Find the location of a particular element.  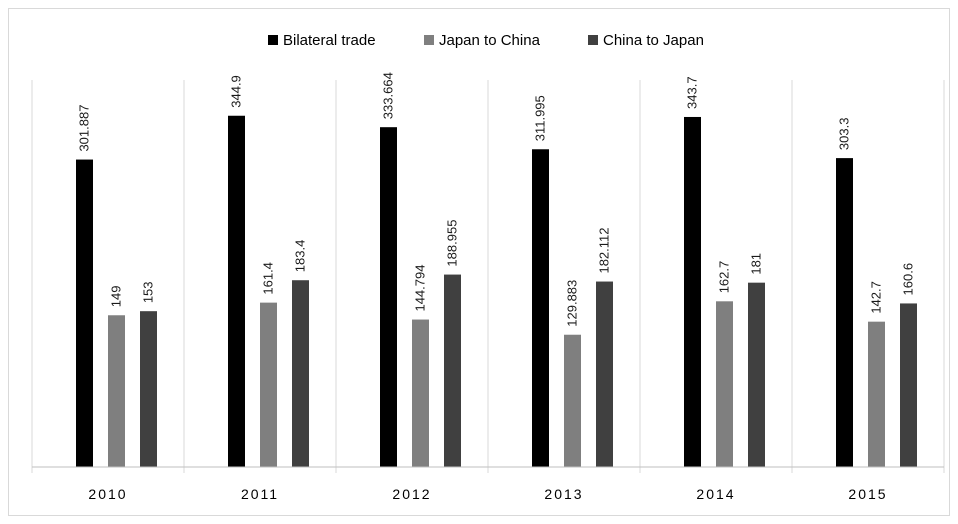

bar-japan-to-china-2010 is located at coordinates (116, 391).